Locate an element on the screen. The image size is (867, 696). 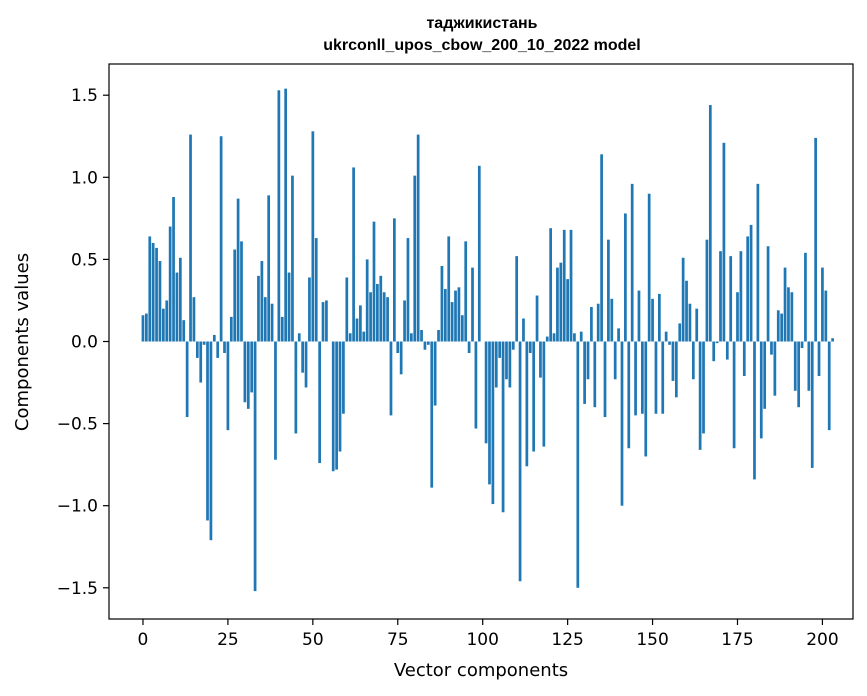
y-tick-label: 1.5 is located at coordinates (84, 96).